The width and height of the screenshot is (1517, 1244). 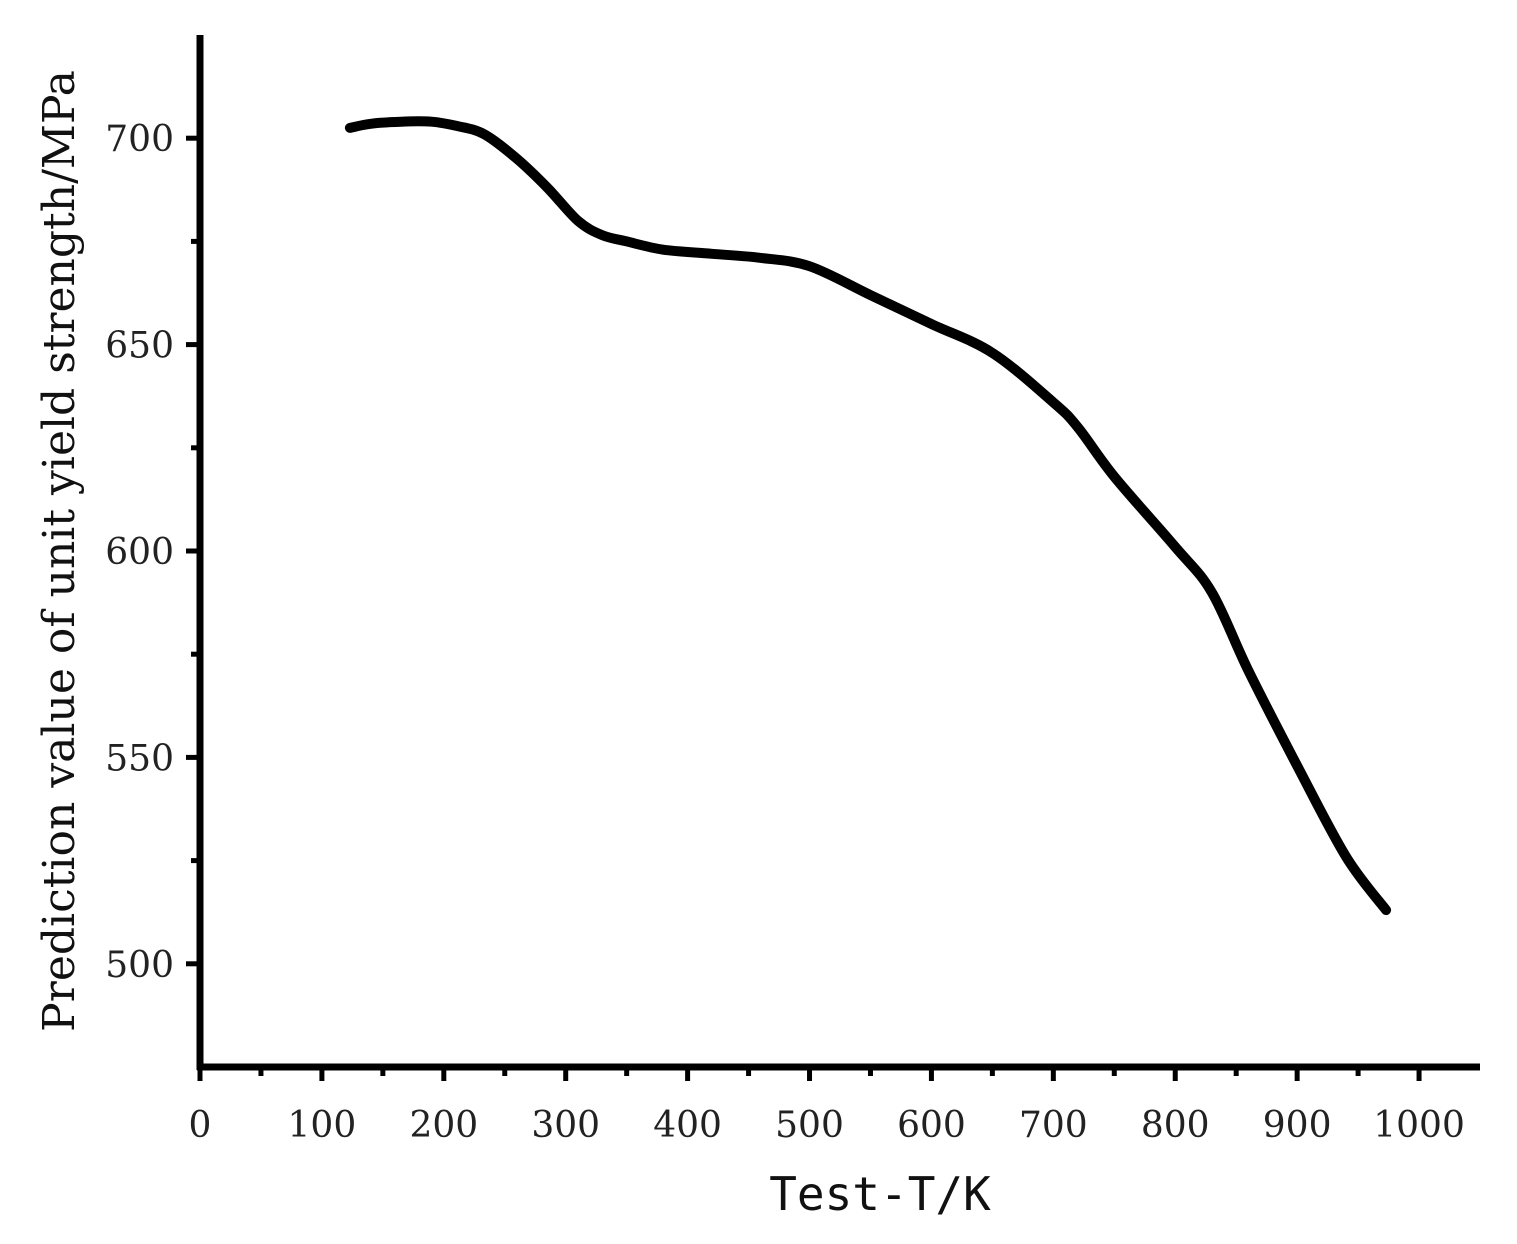 What do you see at coordinates (139, 139) in the screenshot?
I see `y-tick-label: 700` at bounding box center [139, 139].